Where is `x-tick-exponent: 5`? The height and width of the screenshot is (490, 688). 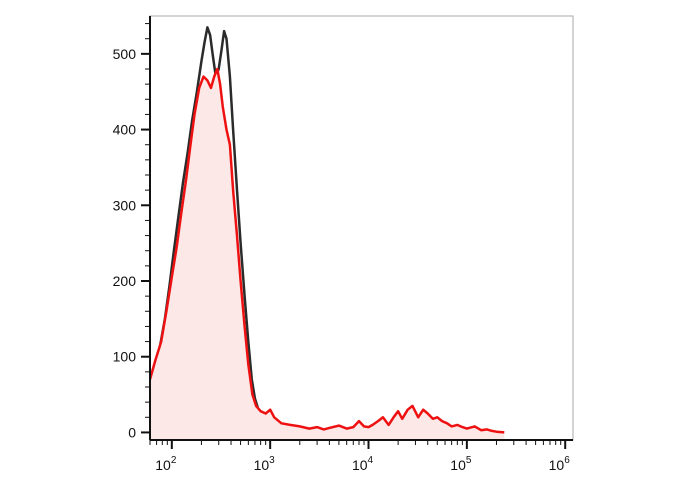
x-tick-exponent: 5 is located at coordinates (469, 460).